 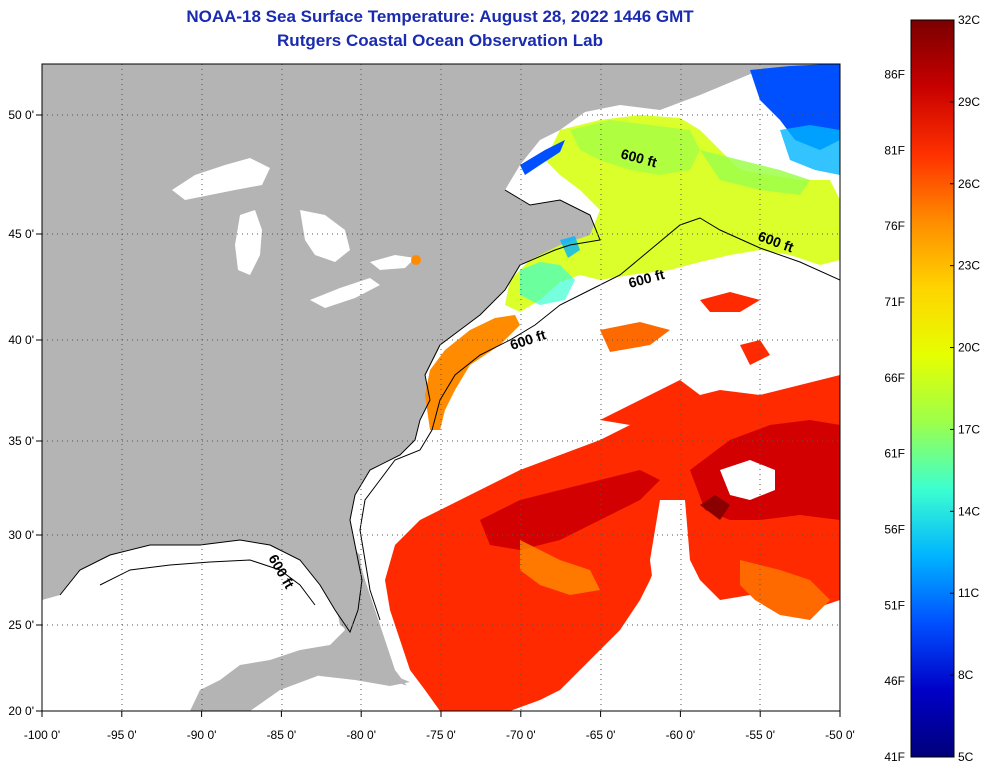 What do you see at coordinates (193, 625) in the screenshot?
I see `gulf-of-mexico` at bounding box center [193, 625].